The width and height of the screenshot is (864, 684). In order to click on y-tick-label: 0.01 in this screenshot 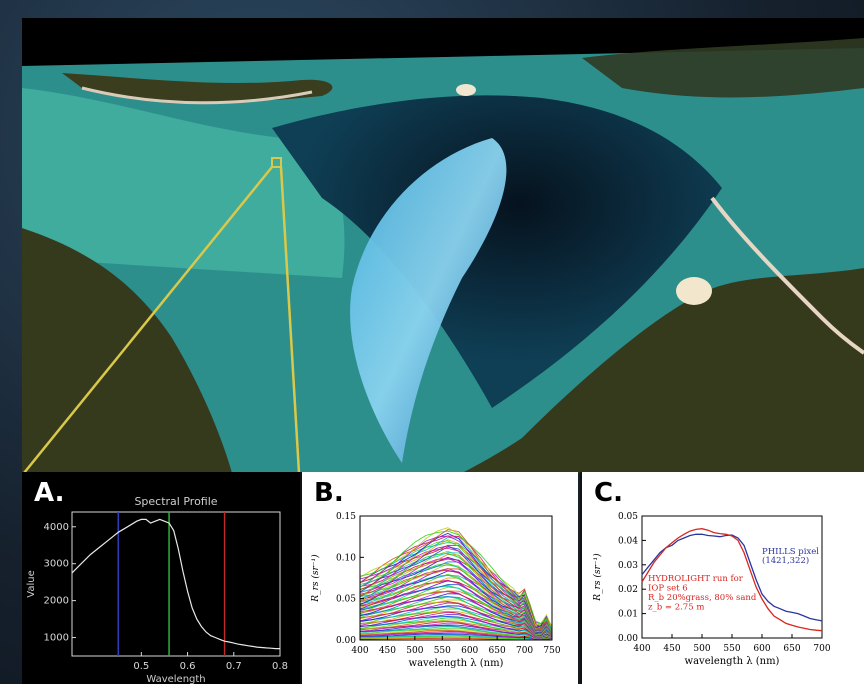, I will do `click(628, 615)`.